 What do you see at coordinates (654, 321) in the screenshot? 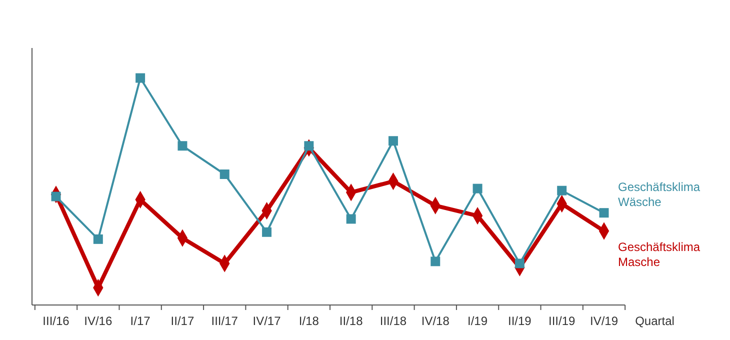
I see `x-axis-title: Quartal` at bounding box center [654, 321].